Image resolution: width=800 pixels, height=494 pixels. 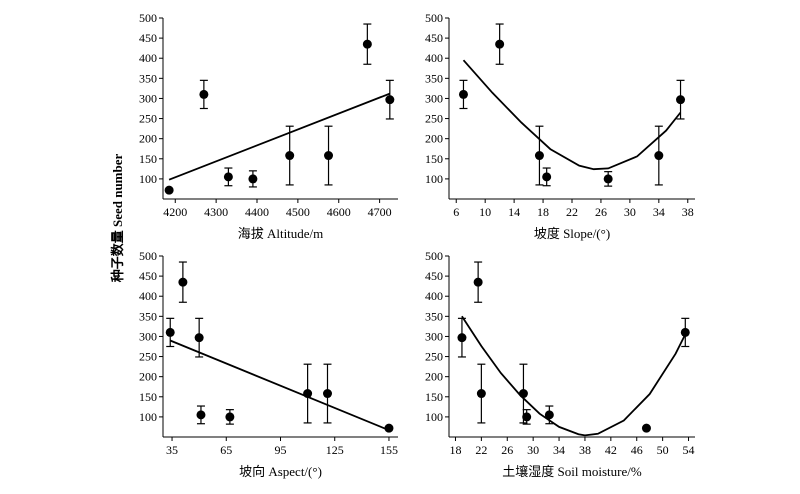 What do you see at coordinates (148, 159) in the screenshot?
I see `chart-1-y-tick-label: 150` at bounding box center [148, 159].